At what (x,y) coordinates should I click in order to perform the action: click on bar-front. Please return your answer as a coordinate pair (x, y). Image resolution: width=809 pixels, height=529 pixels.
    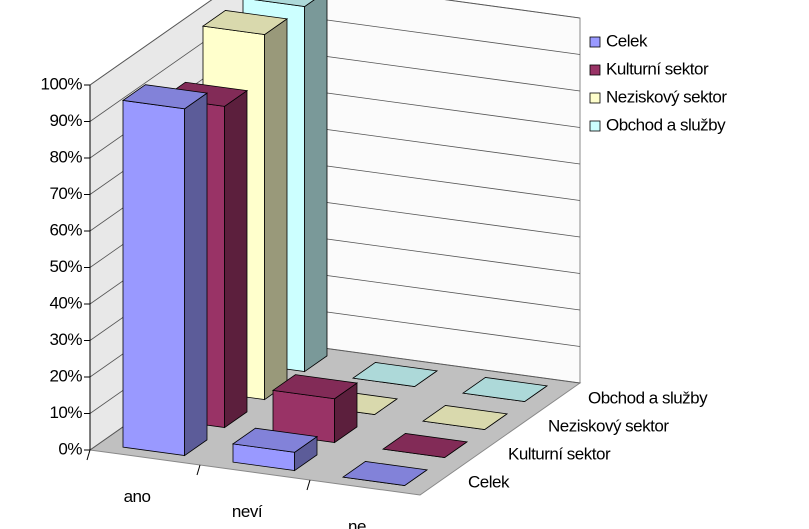
    Looking at the image, I should click on (154, 277).